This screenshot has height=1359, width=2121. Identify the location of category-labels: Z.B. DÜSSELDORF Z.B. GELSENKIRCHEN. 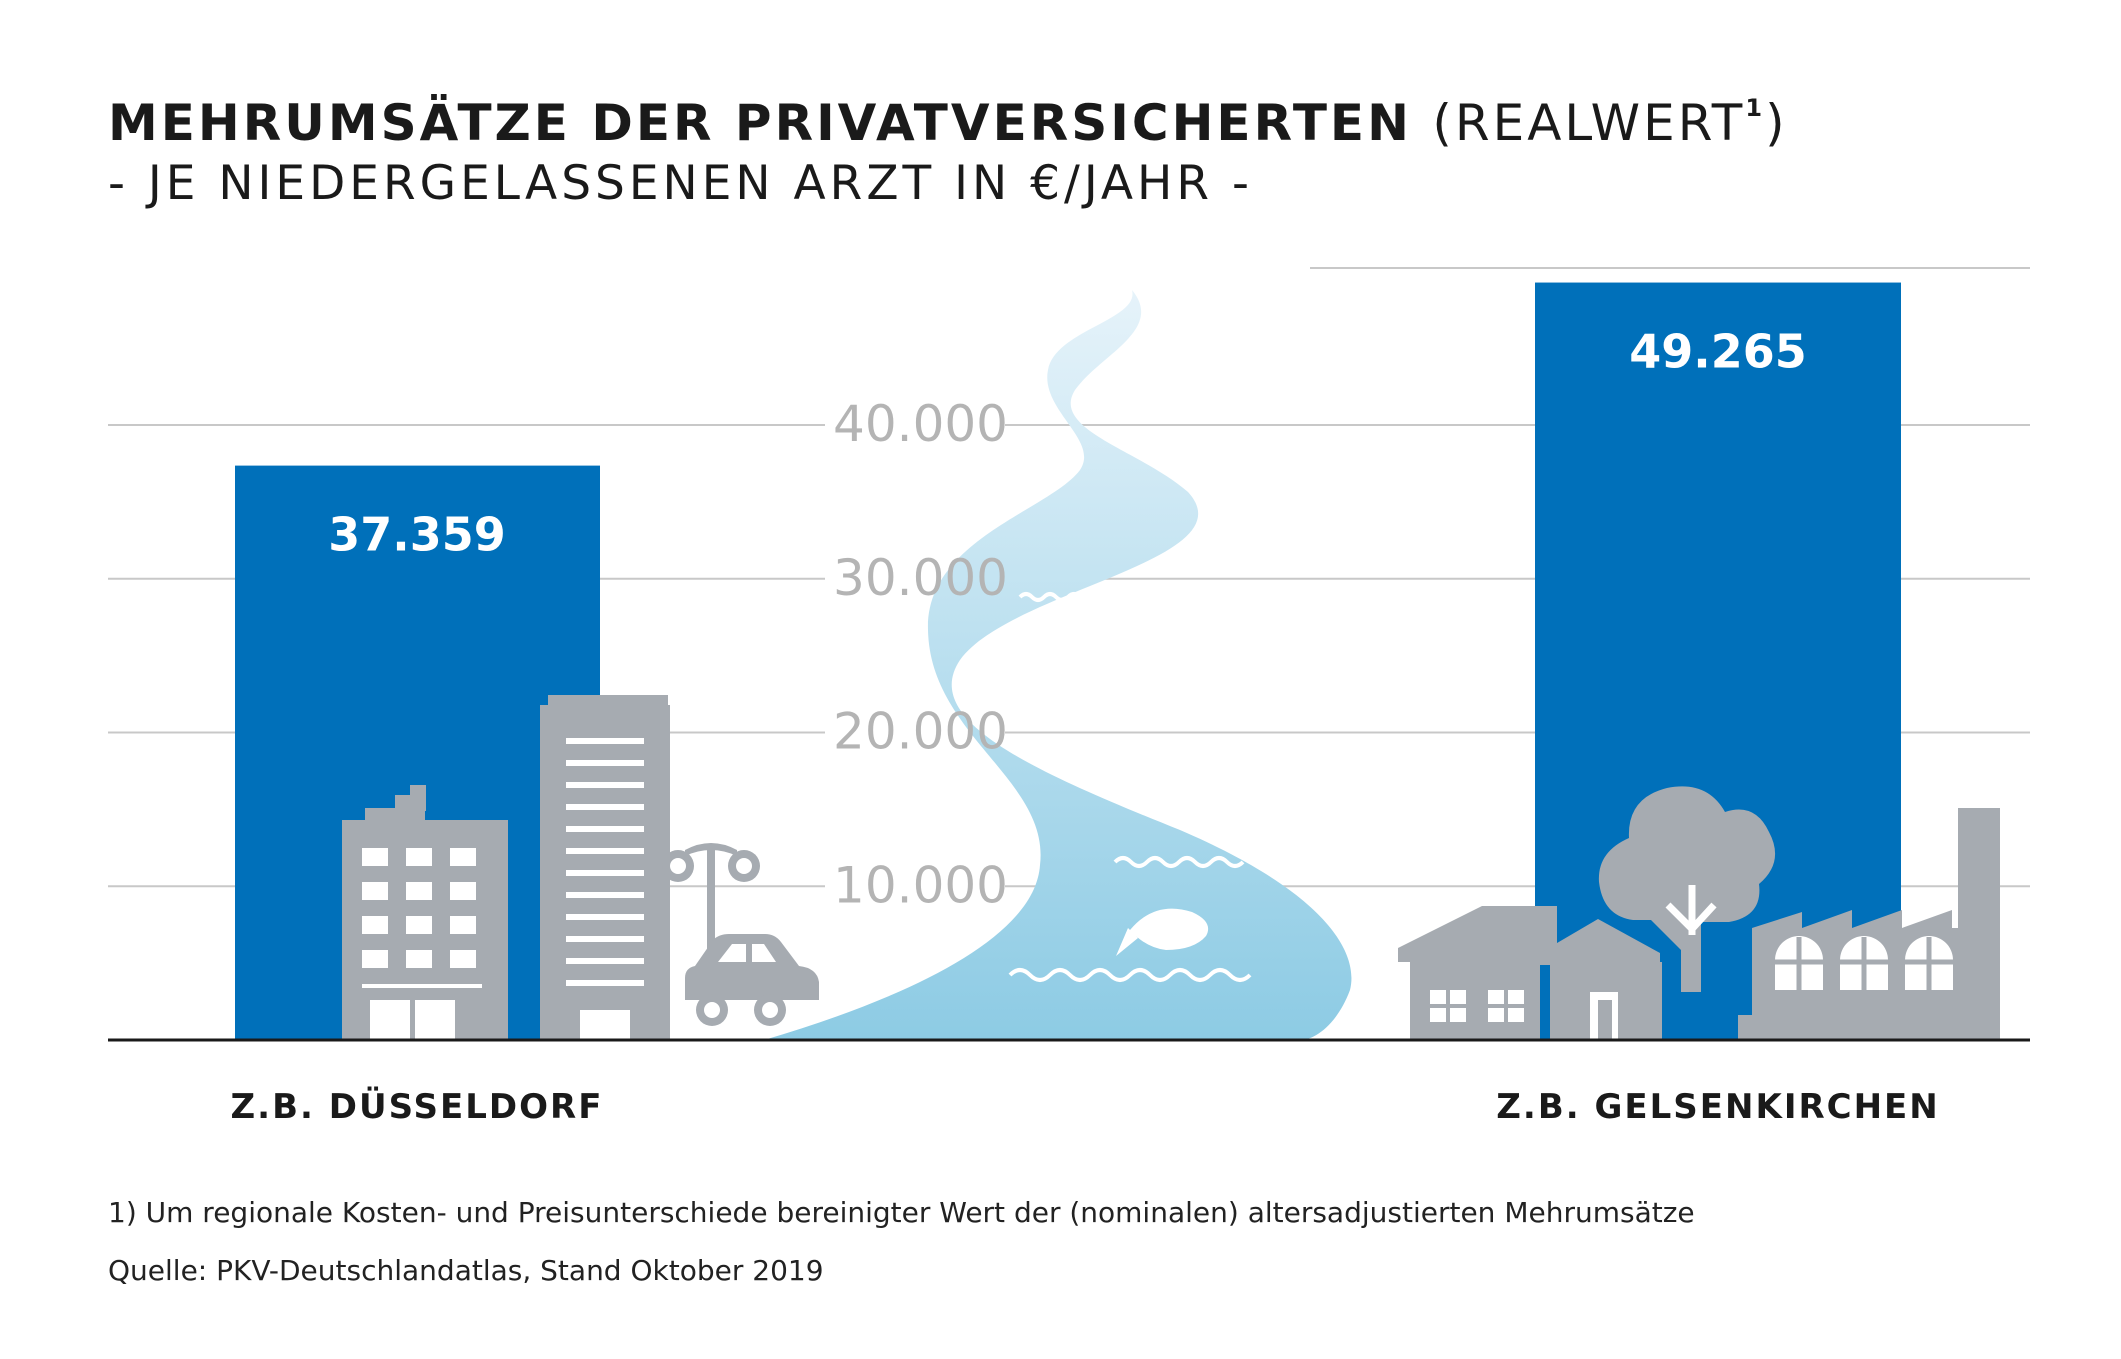
(1085, 1106).